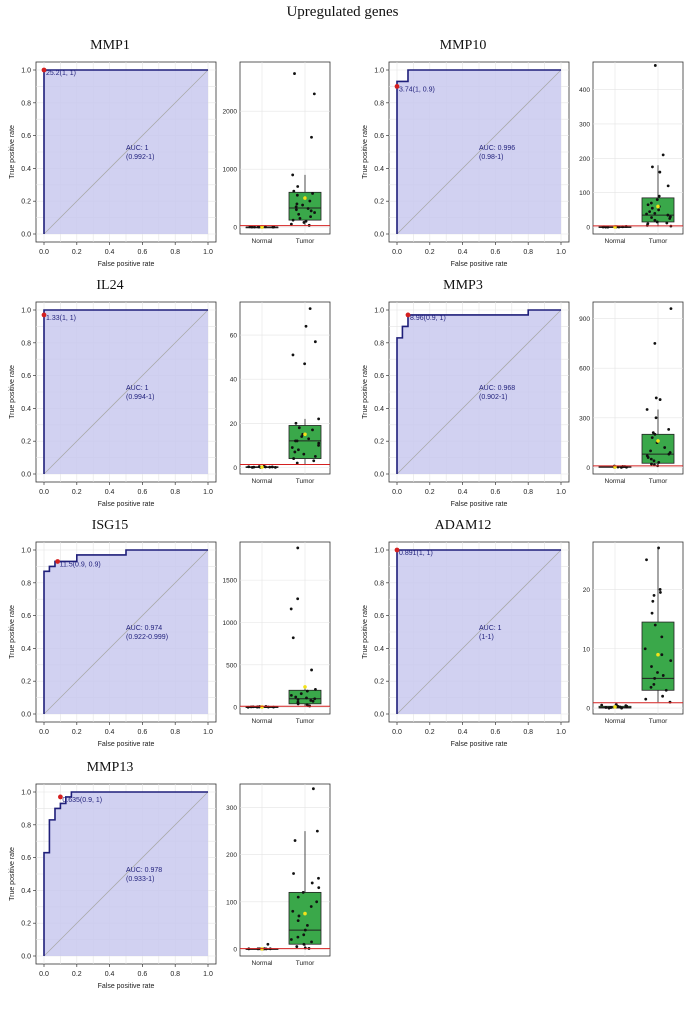  What do you see at coordinates (77, 252) in the screenshot?
I see `x-tick-label: 0.2` at bounding box center [77, 252].